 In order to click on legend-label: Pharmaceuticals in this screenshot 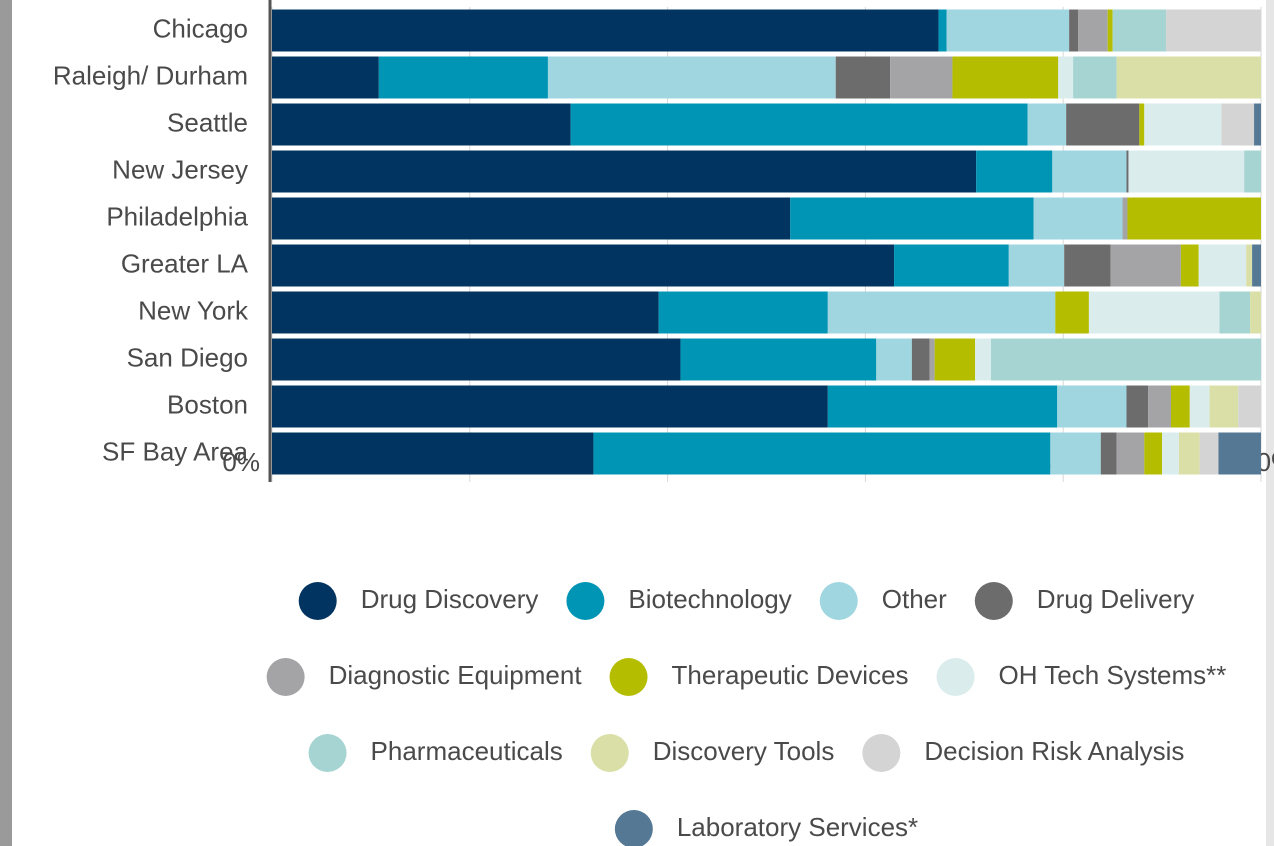, I will do `click(467, 751)`.